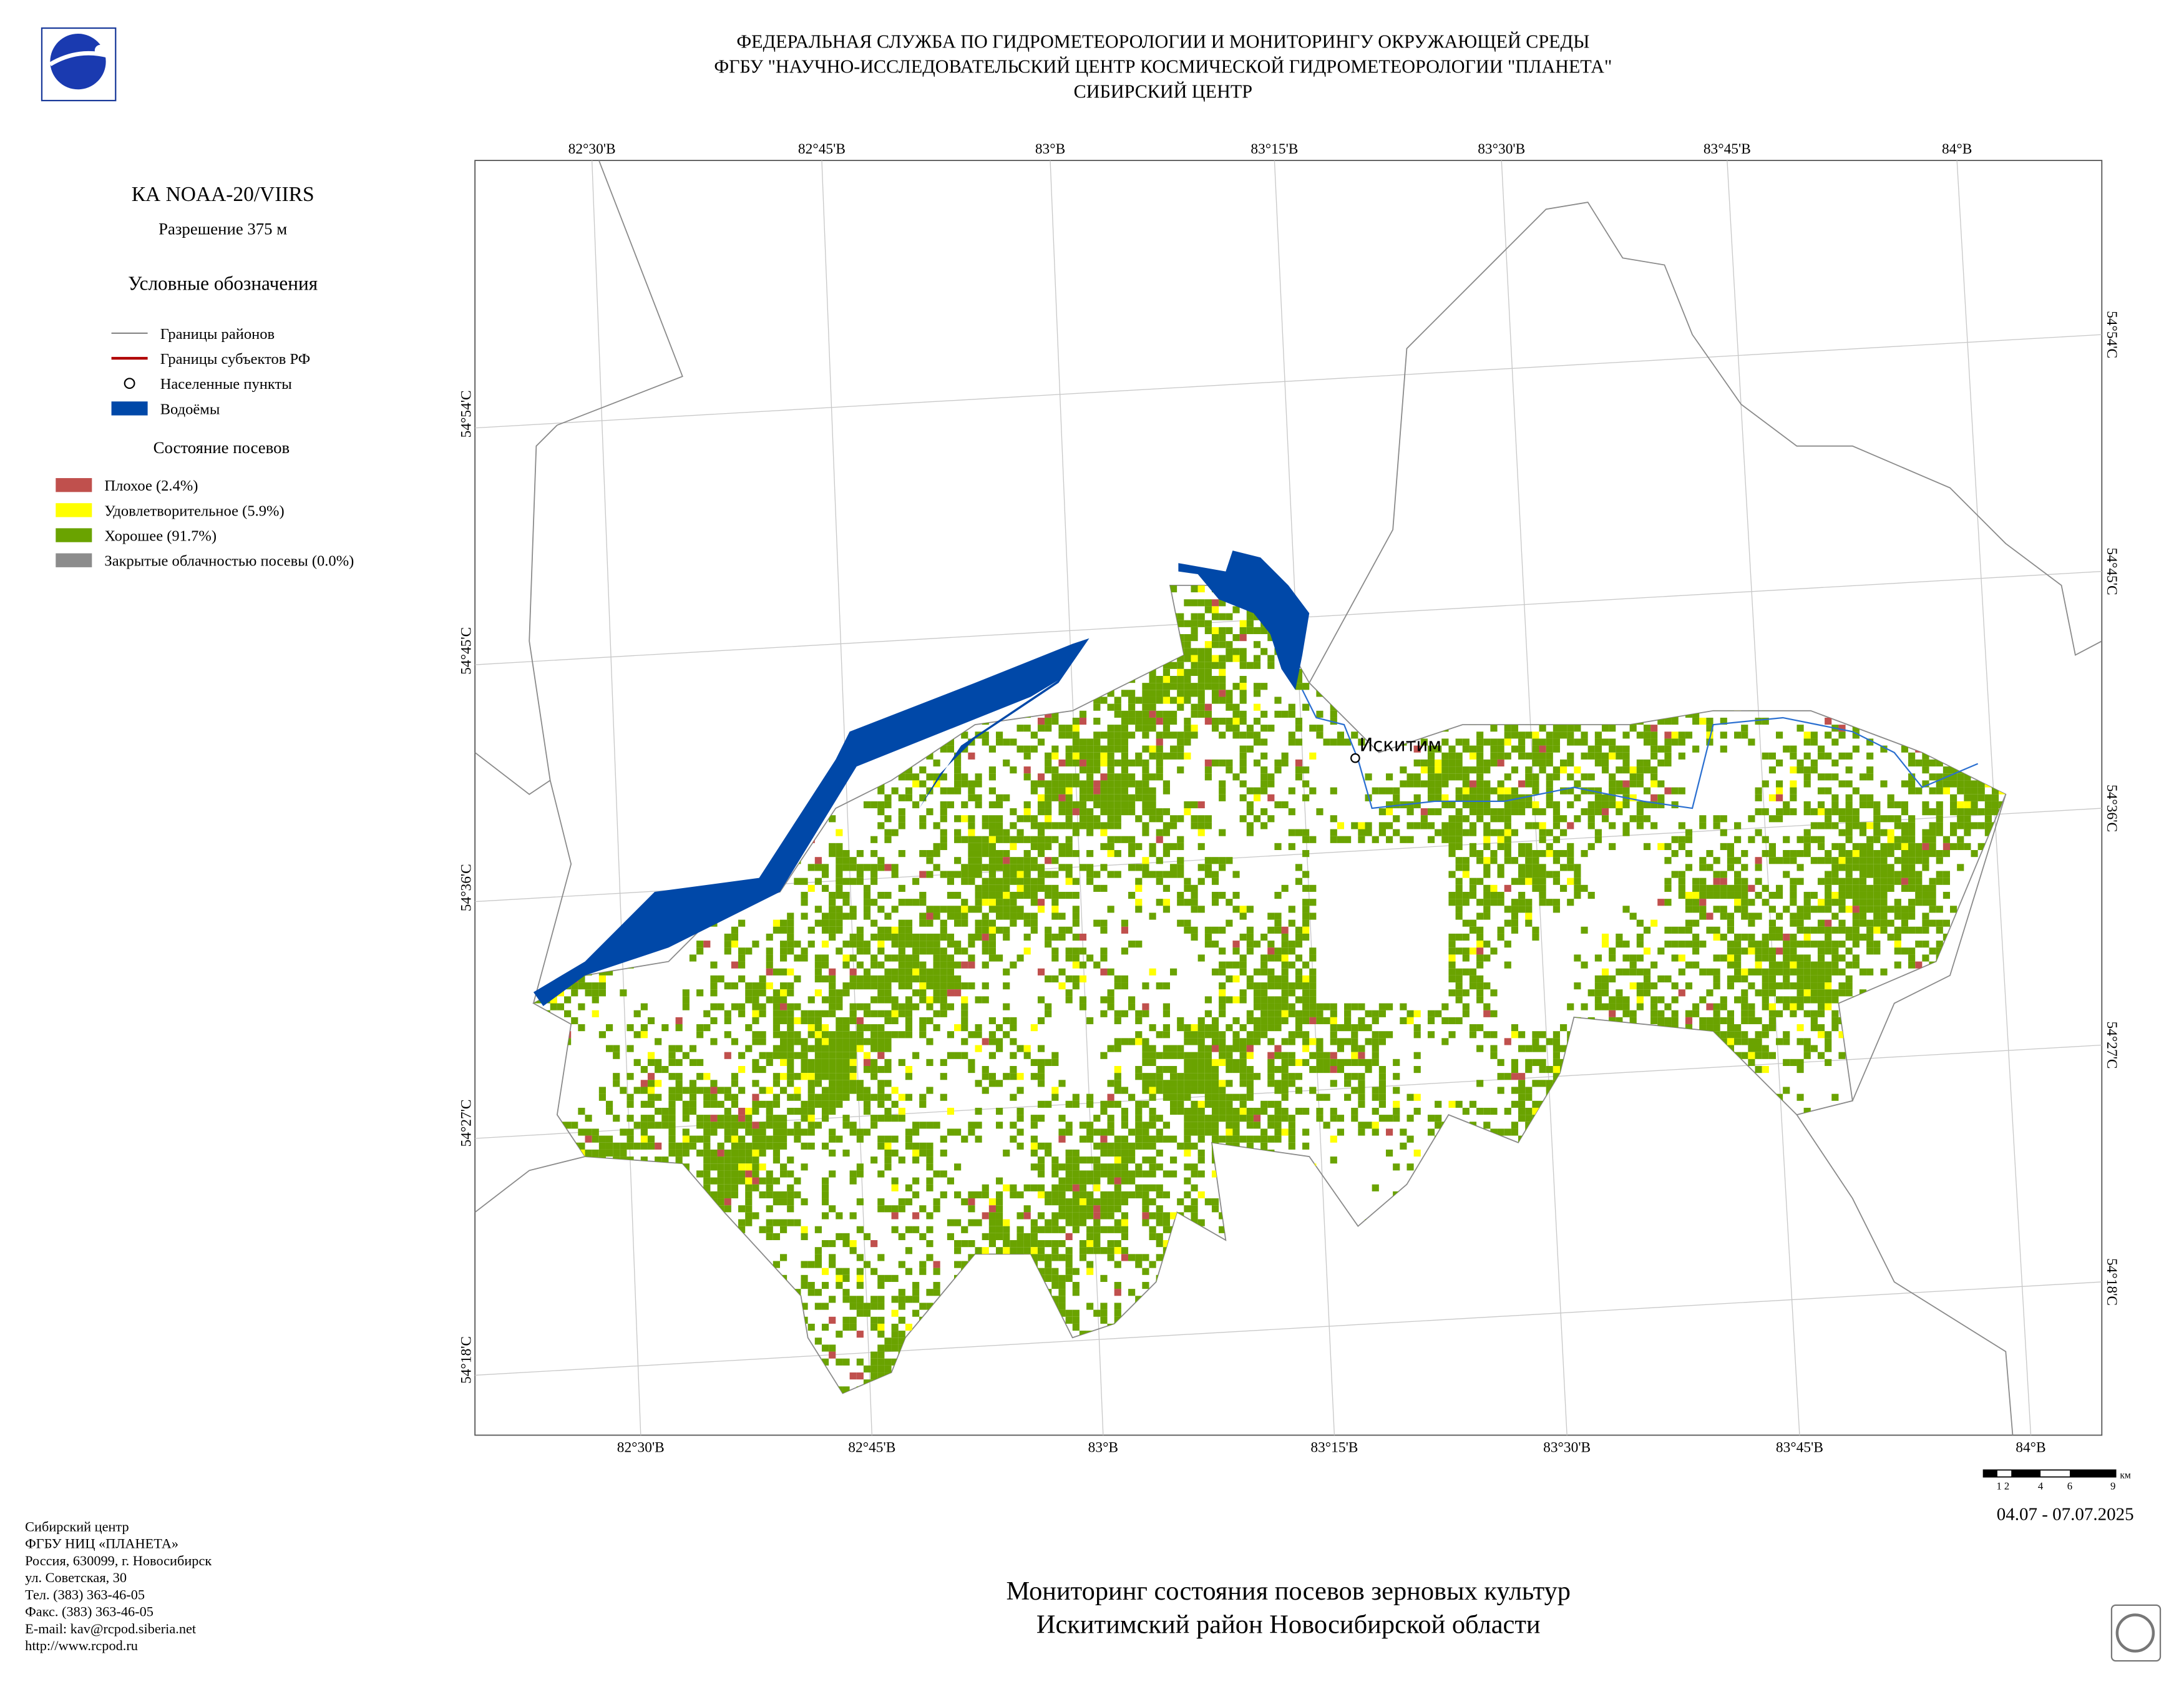 This screenshot has height=1682, width=2184. I want to click on legend-swatch, so click(74, 560).